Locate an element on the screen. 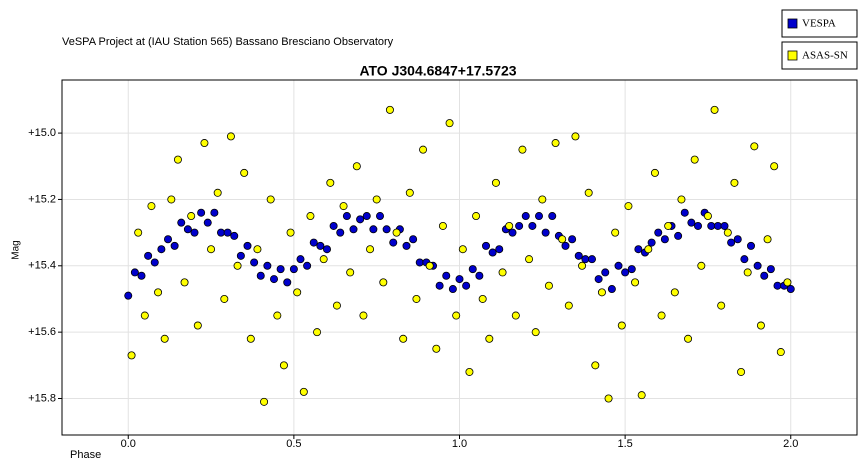  x-tick-label: 1.5 is located at coordinates (624, 444).